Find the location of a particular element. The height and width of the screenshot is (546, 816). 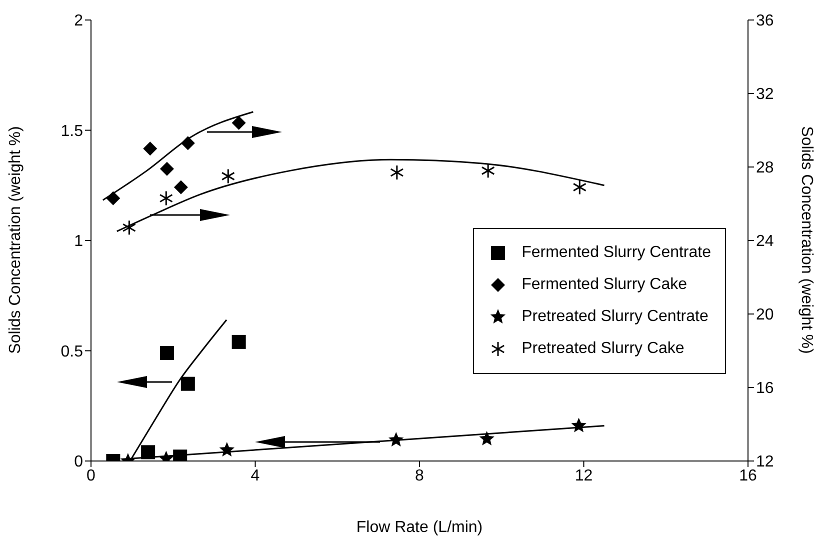

y-tick-label: 2 is located at coordinates (79, 21).